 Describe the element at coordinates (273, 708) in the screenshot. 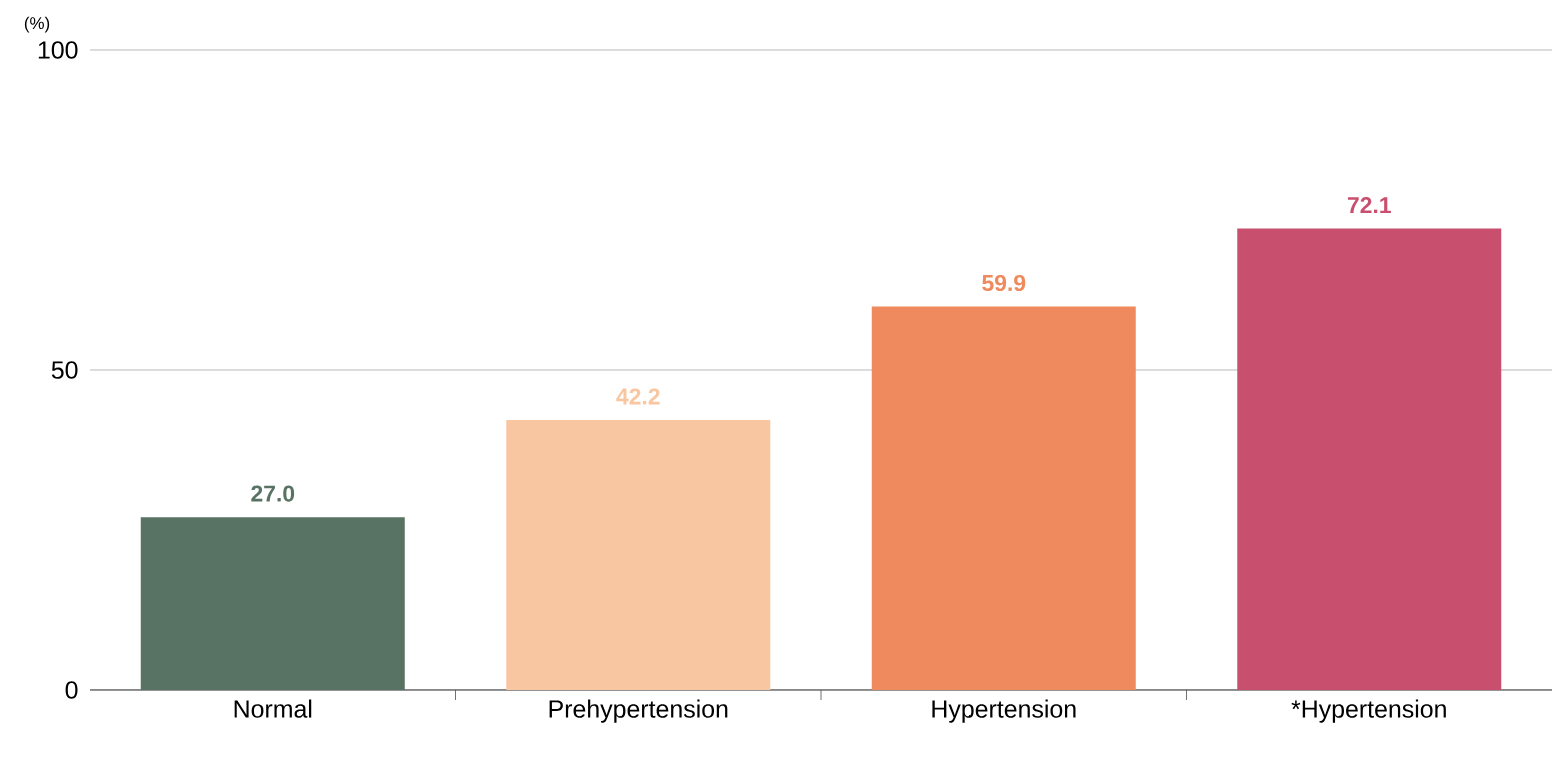

I see `x-tick-label: Normal` at that location.